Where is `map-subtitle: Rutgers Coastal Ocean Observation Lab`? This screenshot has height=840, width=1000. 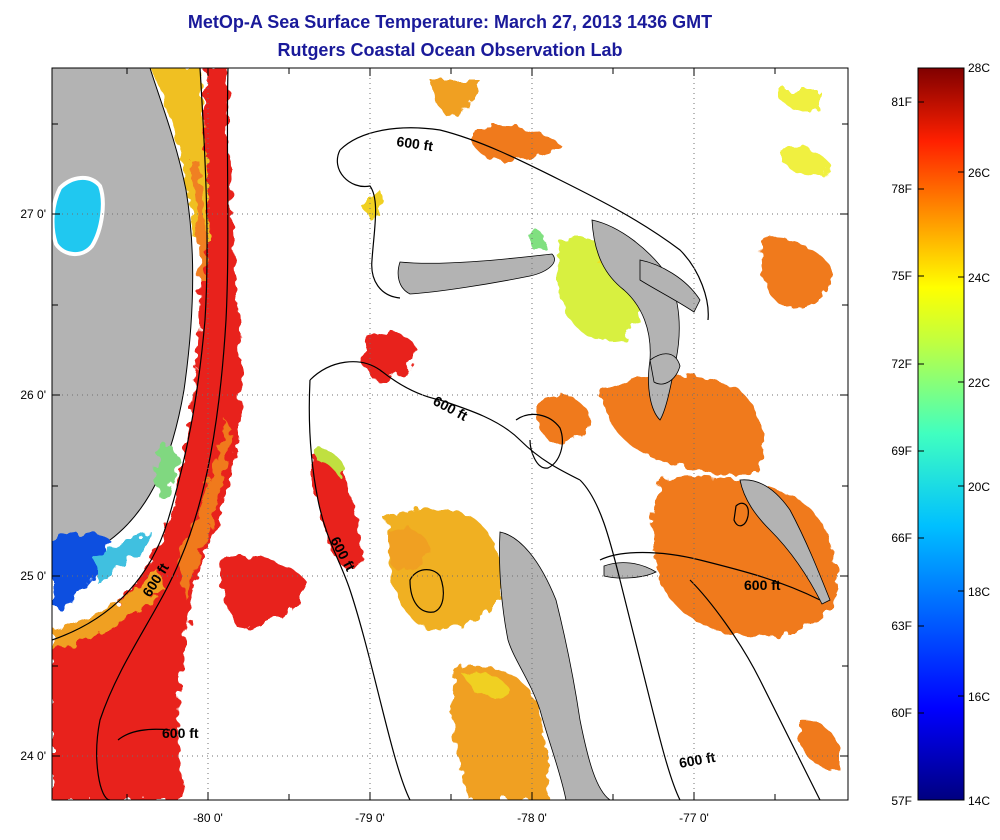 map-subtitle: Rutgers Coastal Ocean Observation Lab is located at coordinates (450, 50).